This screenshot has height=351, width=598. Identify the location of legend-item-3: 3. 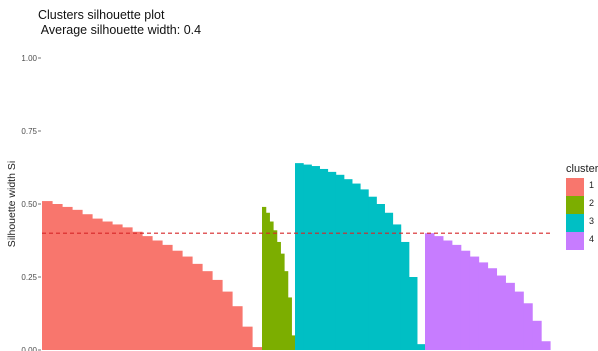
(582, 223).